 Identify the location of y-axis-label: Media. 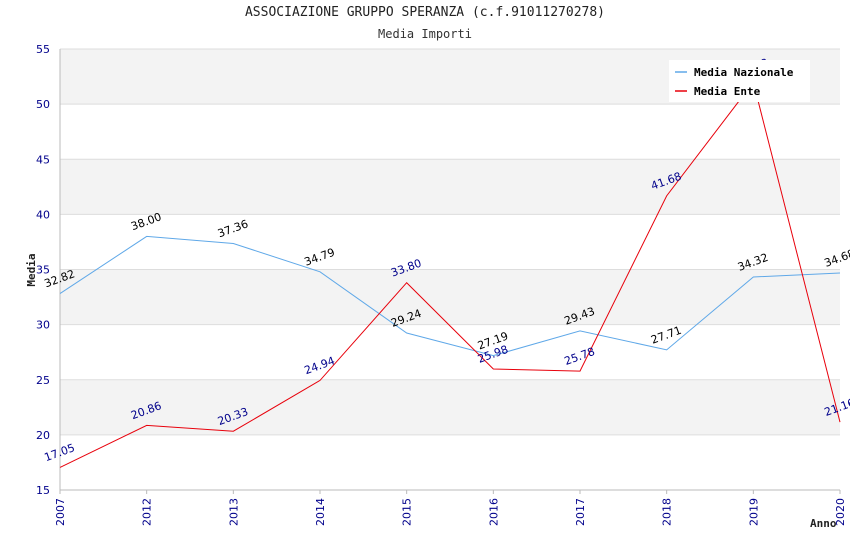
(31, 269).